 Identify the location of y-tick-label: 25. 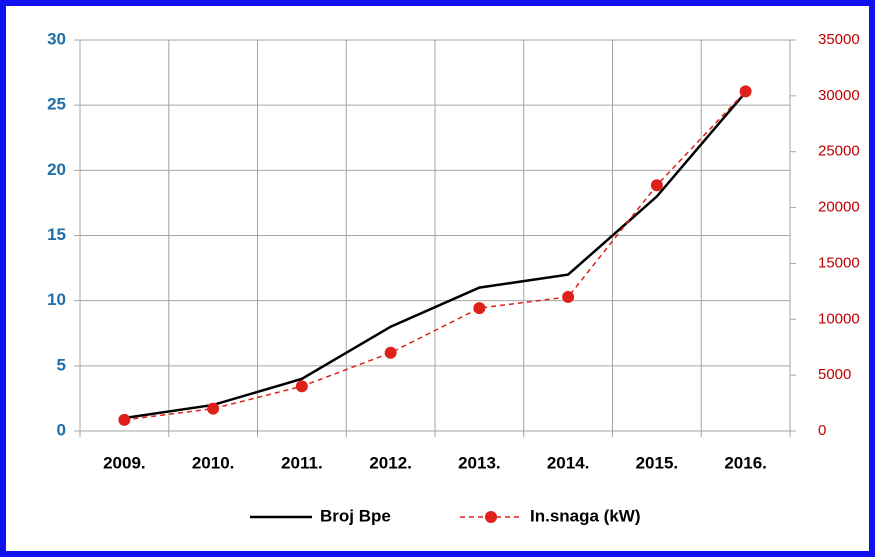
(56, 104).